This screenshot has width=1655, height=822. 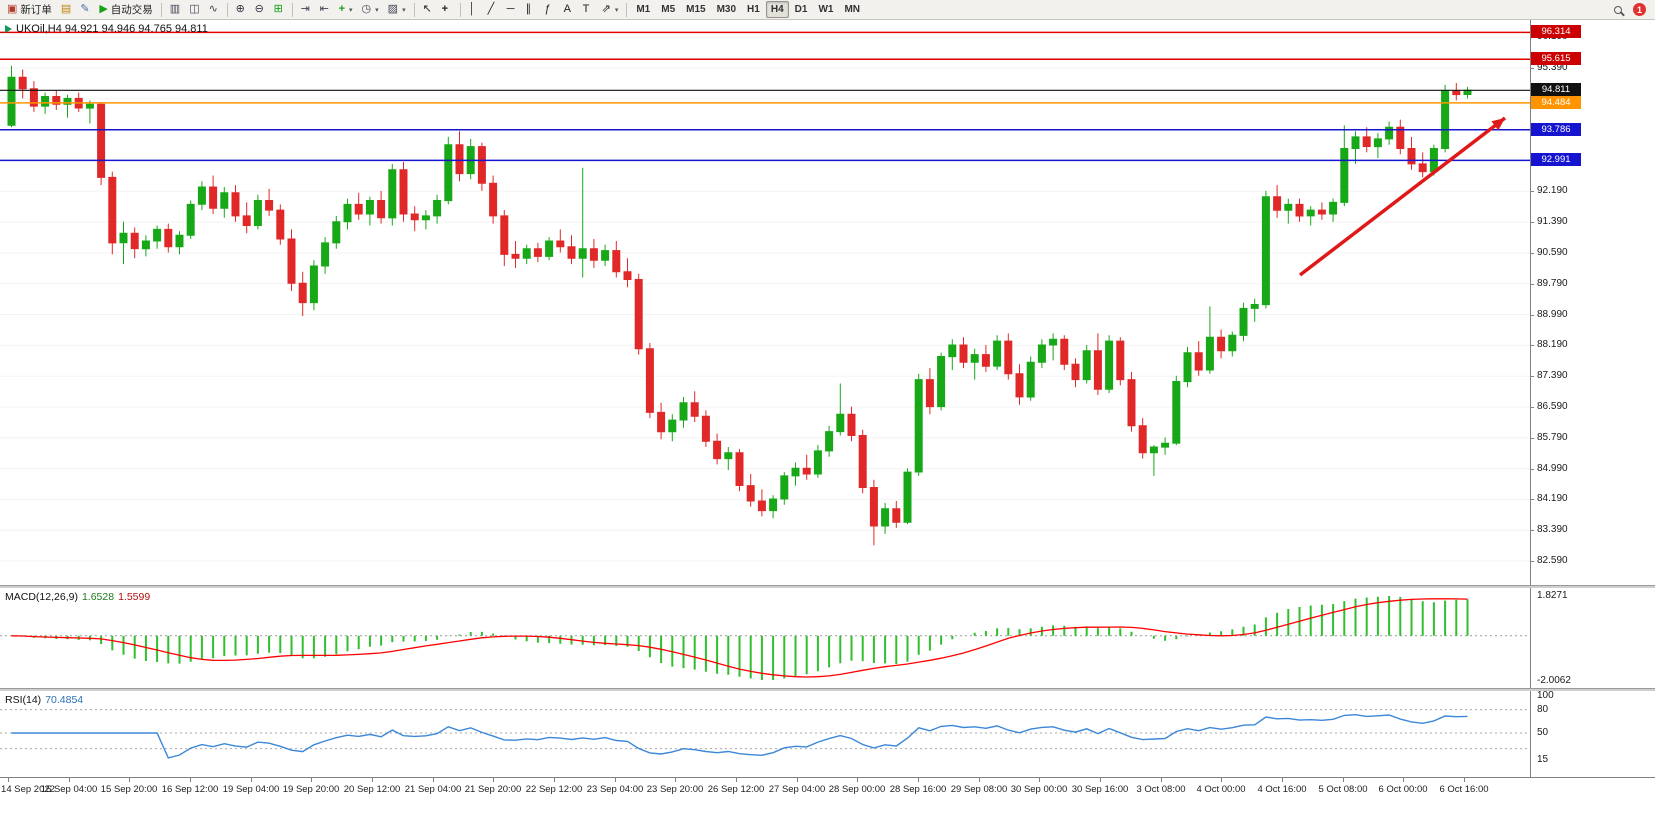 What do you see at coordinates (1545, 695) in the screenshot?
I see `rsi-axis-label: 100` at bounding box center [1545, 695].